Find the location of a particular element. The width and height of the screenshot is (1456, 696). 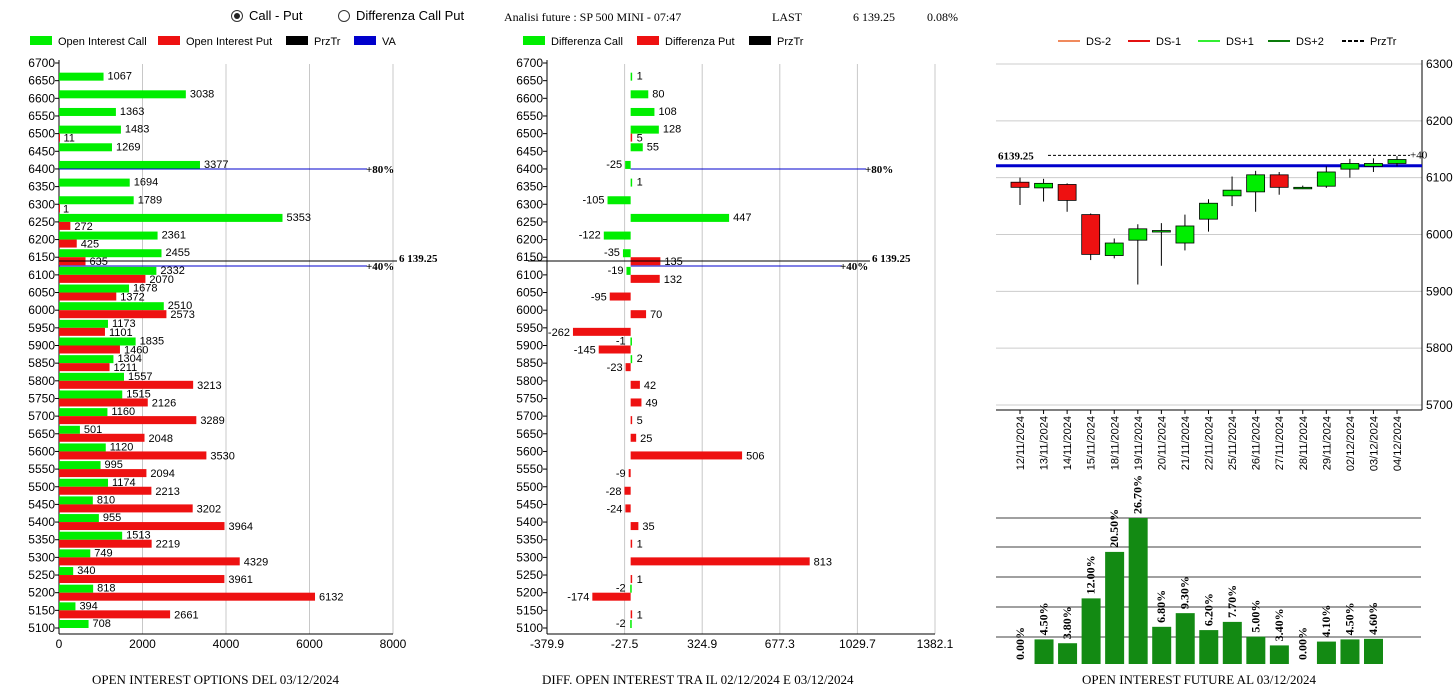

call-diff-label-6200: -122 is located at coordinates (590, 236).